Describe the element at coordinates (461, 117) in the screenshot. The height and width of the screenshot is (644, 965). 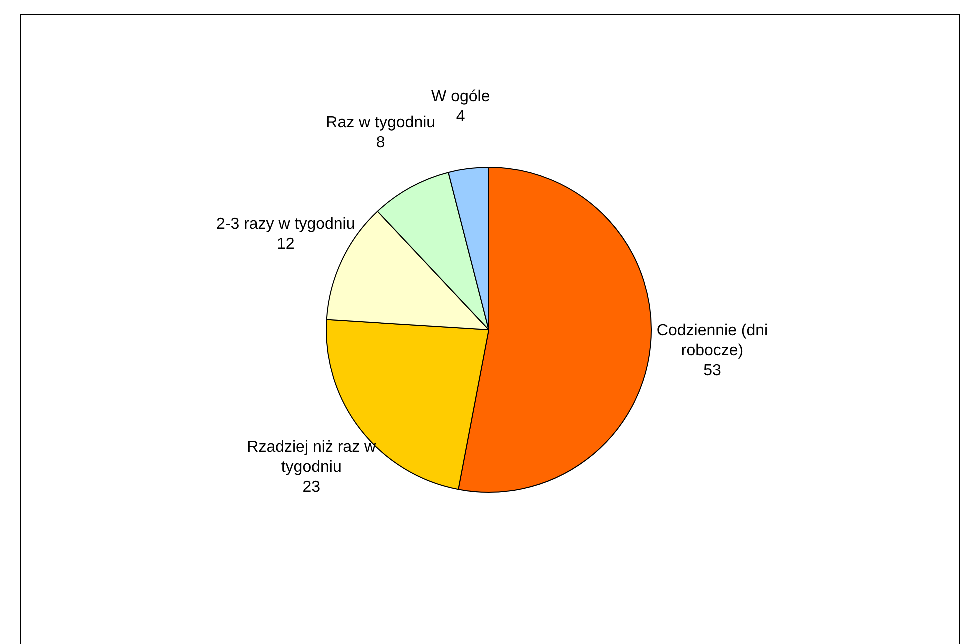
I see `data-label: 4` at that location.